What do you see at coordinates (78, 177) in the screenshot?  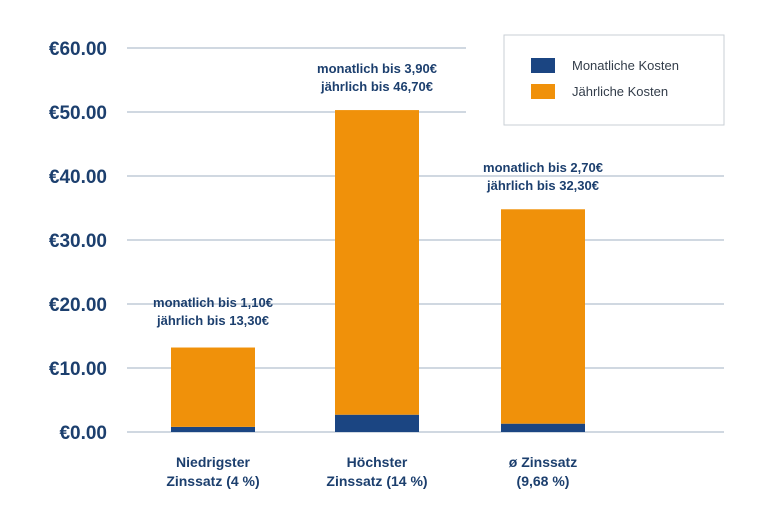 I see `y-tick-label: €40.00` at bounding box center [78, 177].